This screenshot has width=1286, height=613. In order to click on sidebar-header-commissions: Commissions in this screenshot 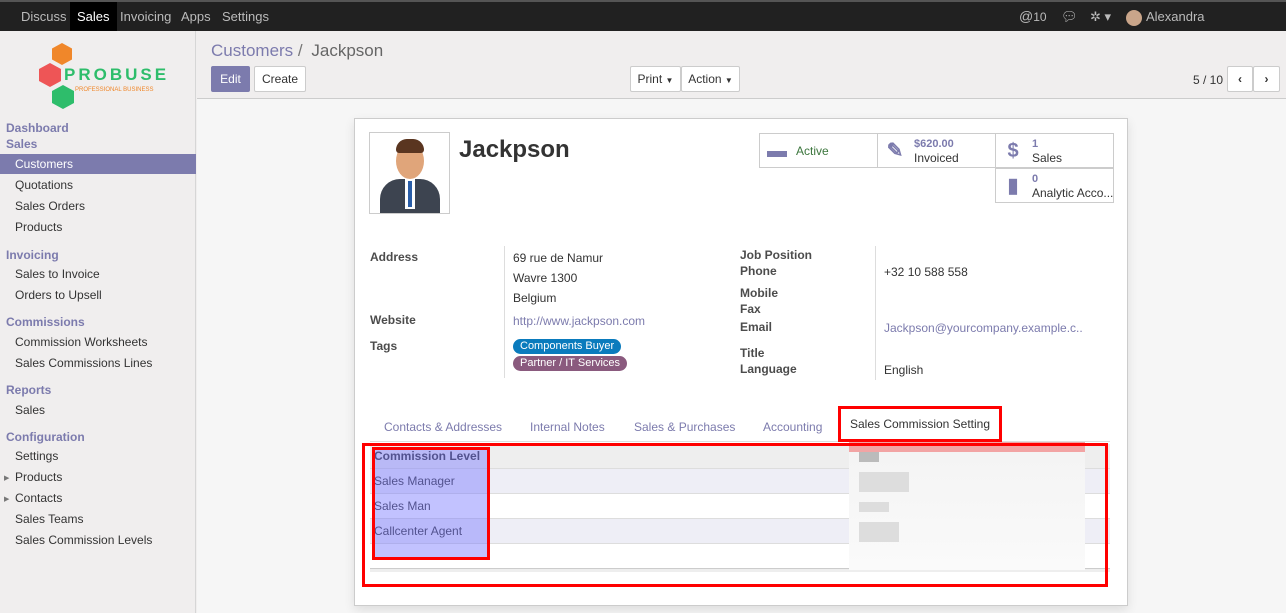, I will do `click(45, 322)`.